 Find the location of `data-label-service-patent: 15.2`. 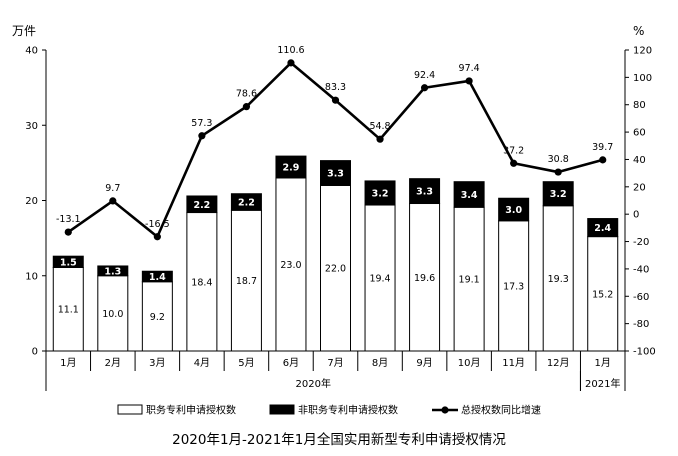

data-label-service-patent: 15.2 is located at coordinates (602, 294).